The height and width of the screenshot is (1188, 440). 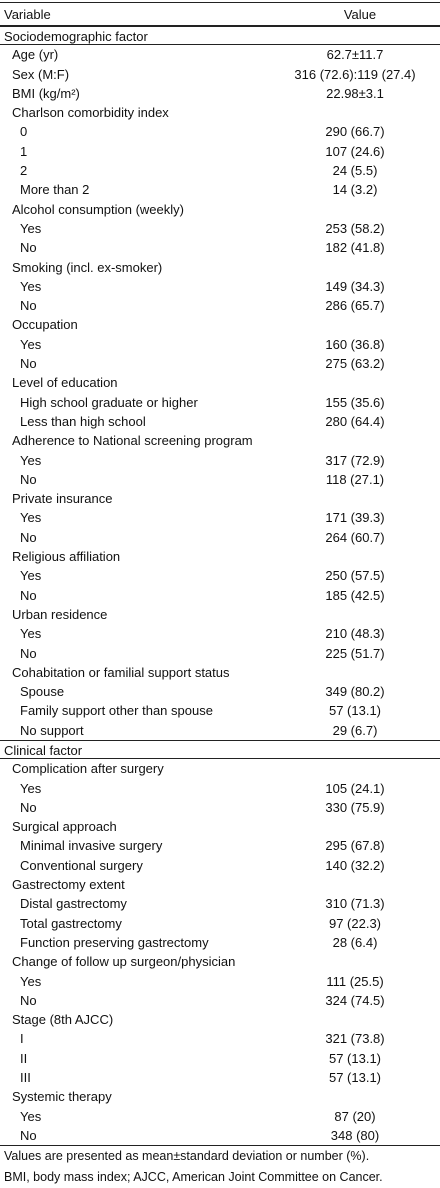 I want to click on label-cell: Stage (8th AJCC), so click(x=63, y=1020).